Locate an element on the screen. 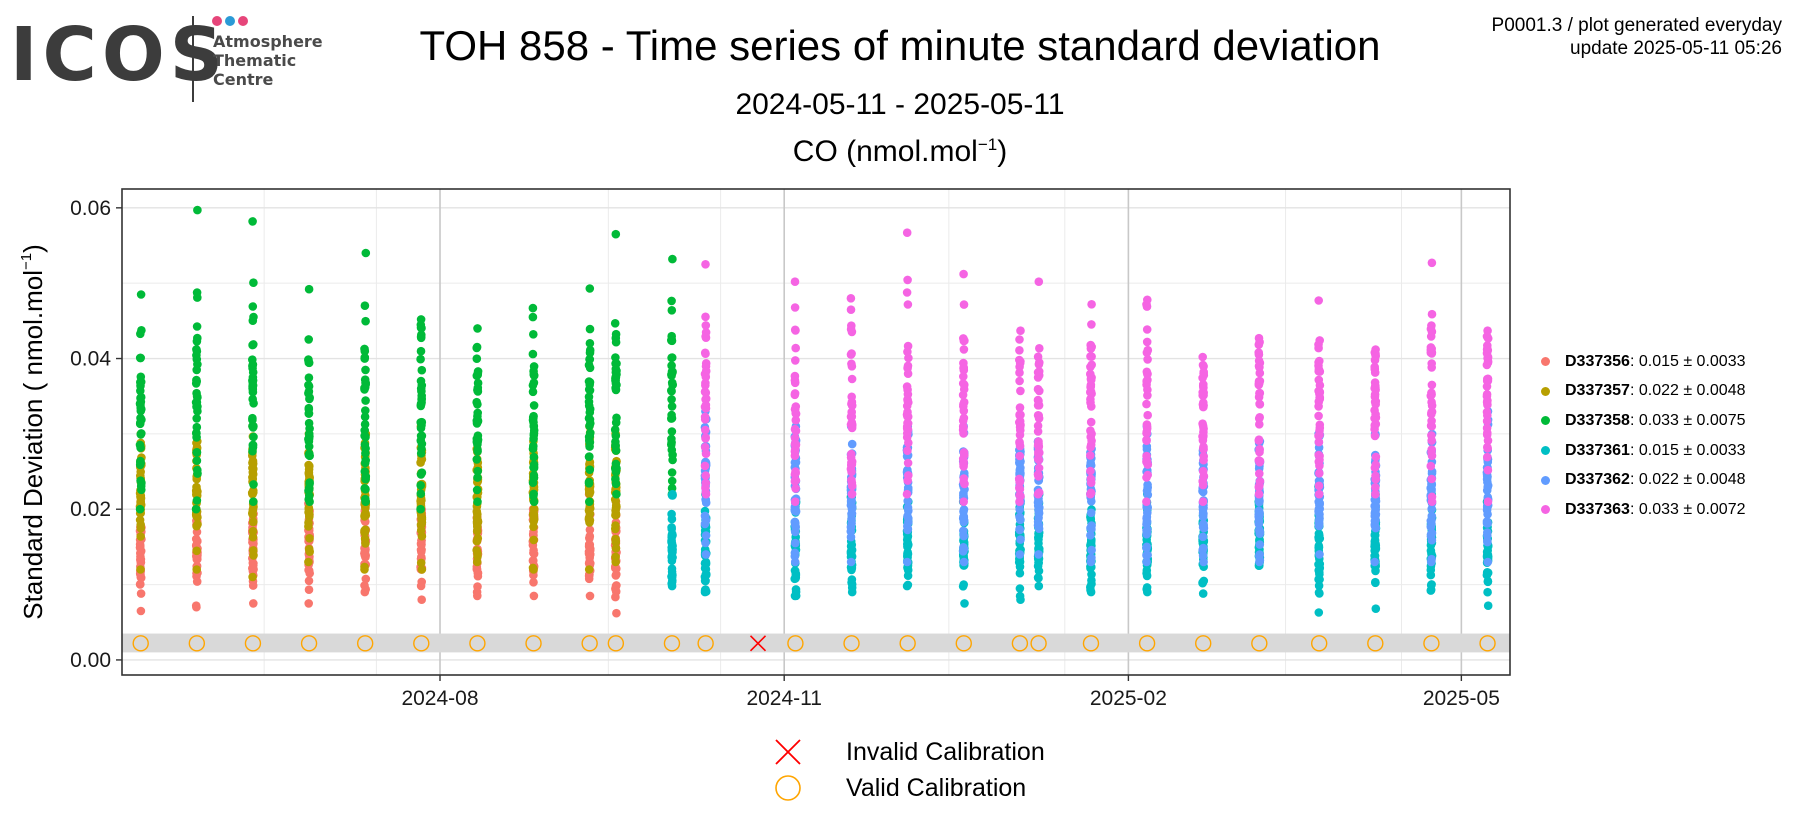  legend-series-stat: : 0.033 ± 0.0075 is located at coordinates (1687, 420).